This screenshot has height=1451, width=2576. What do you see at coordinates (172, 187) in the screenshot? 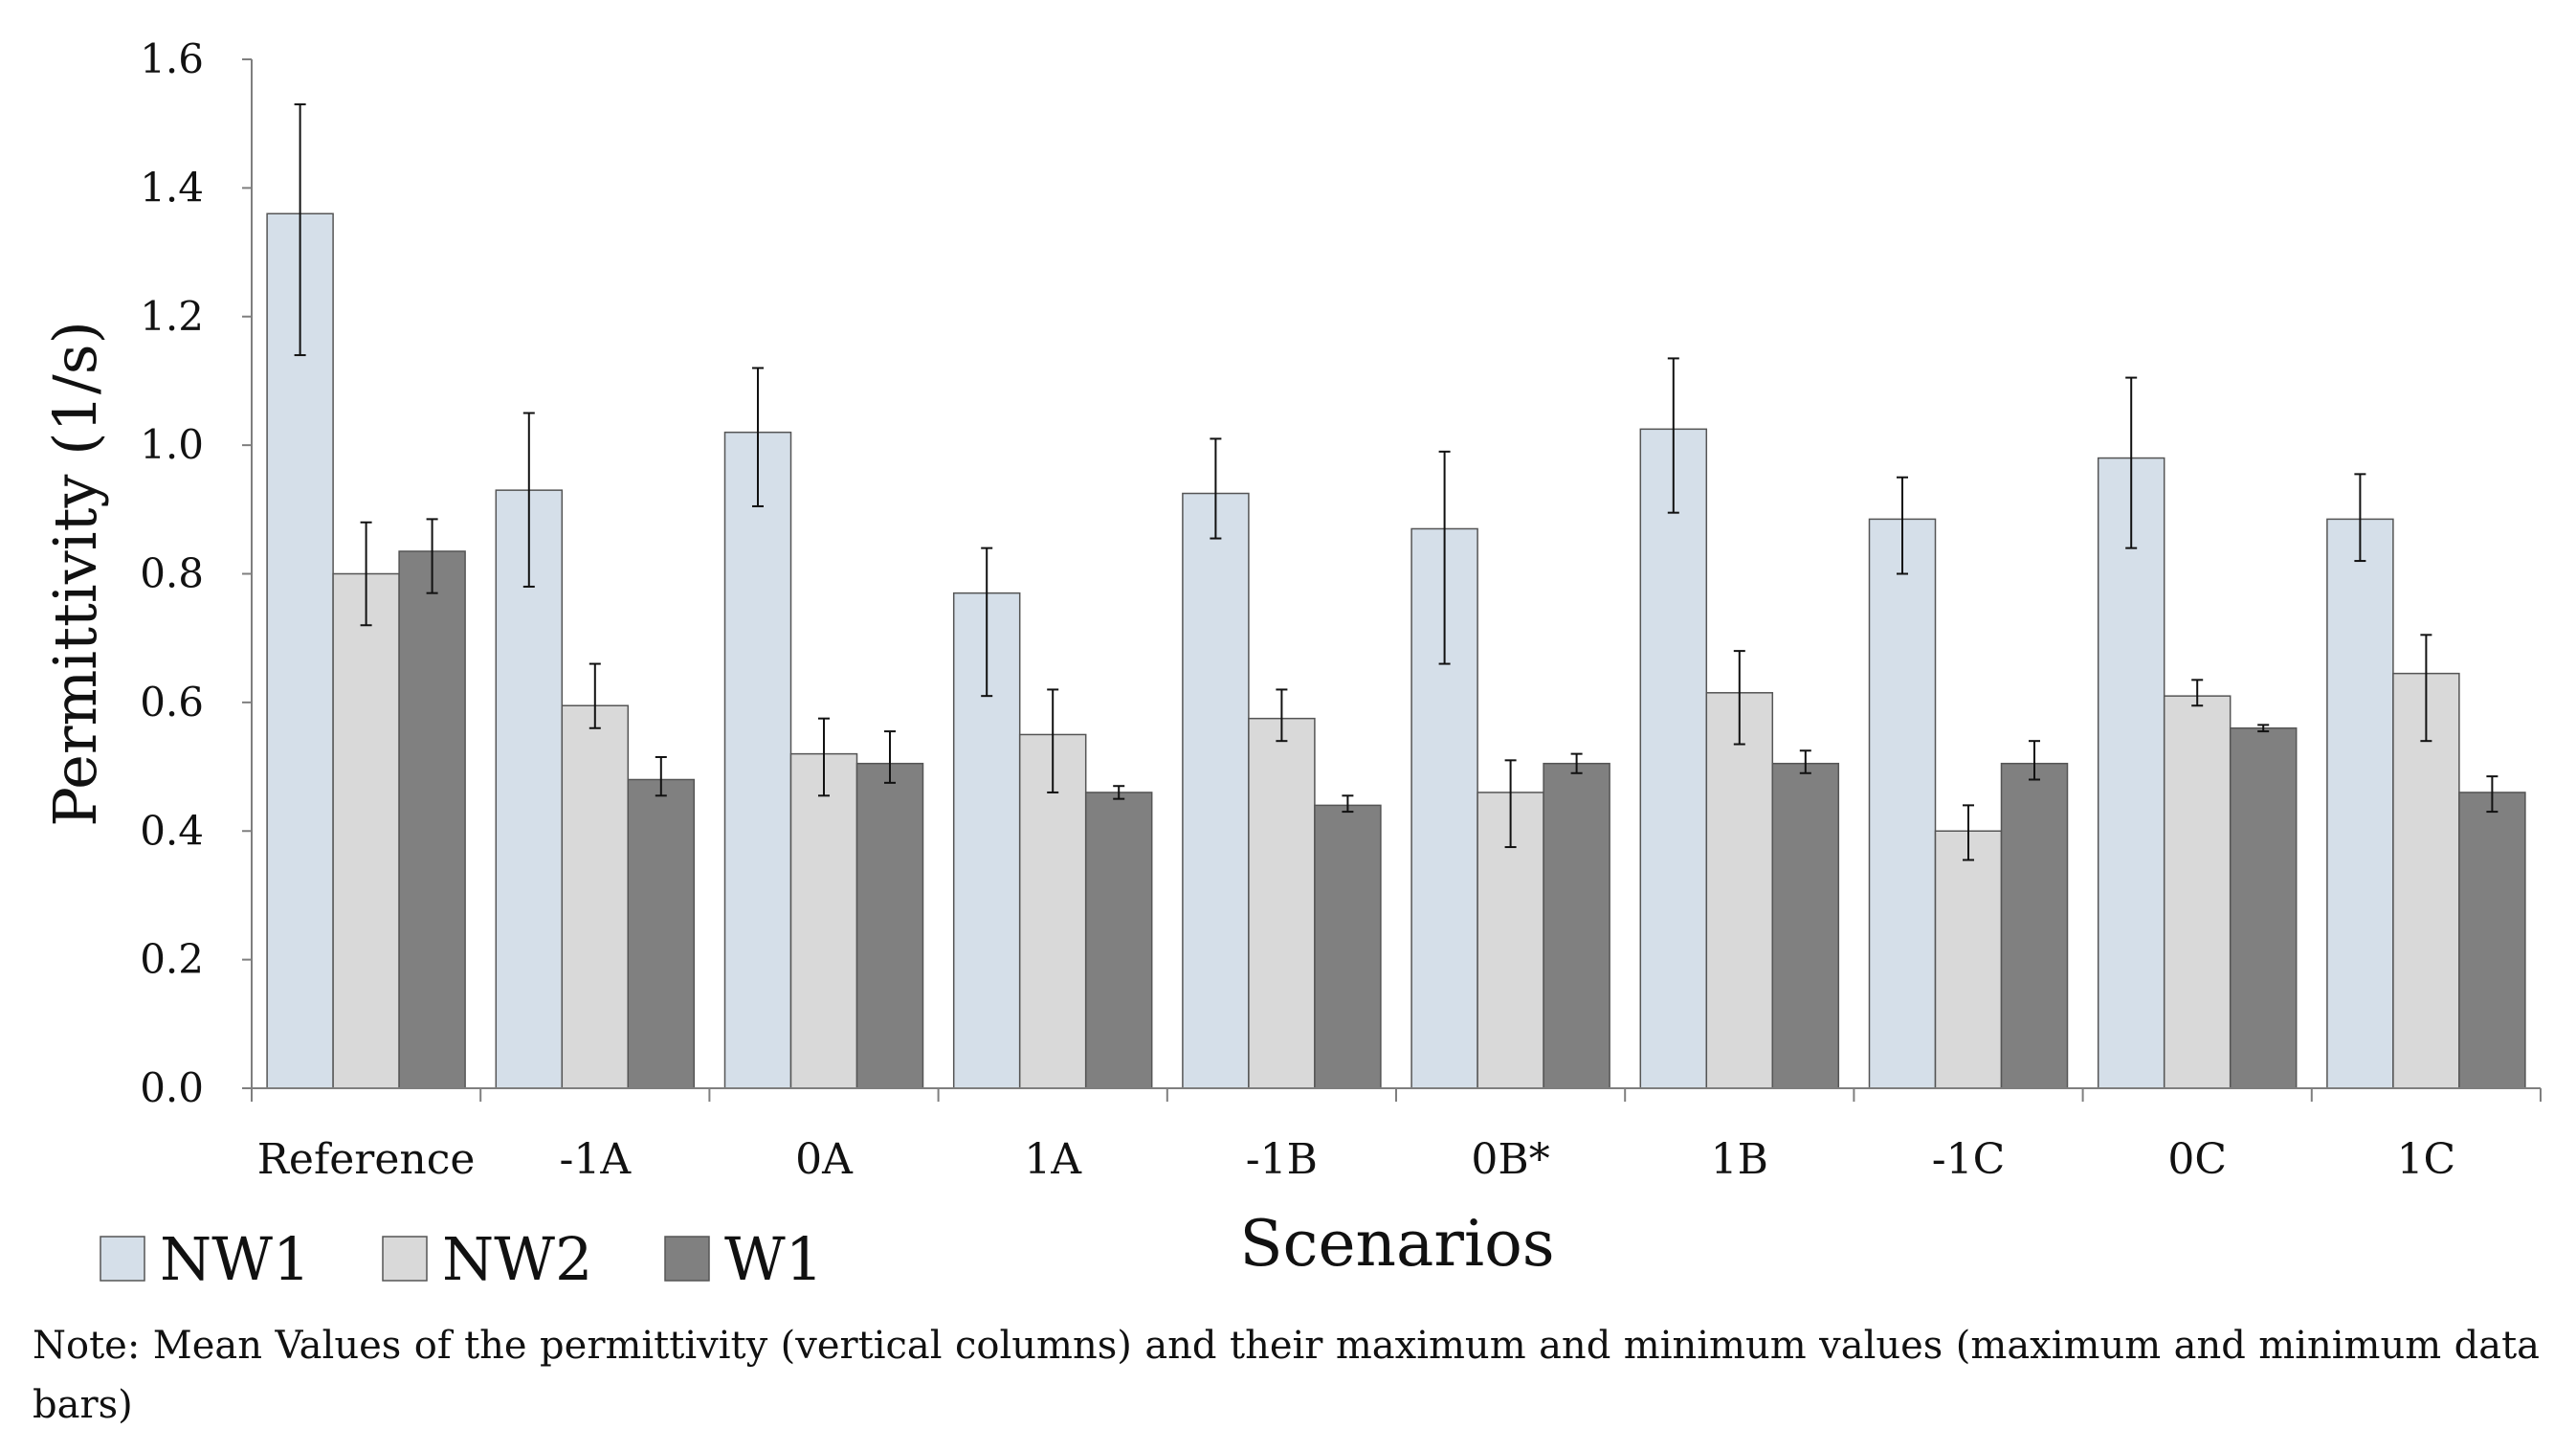
I see `y-tick-label: 1.4` at bounding box center [172, 187].